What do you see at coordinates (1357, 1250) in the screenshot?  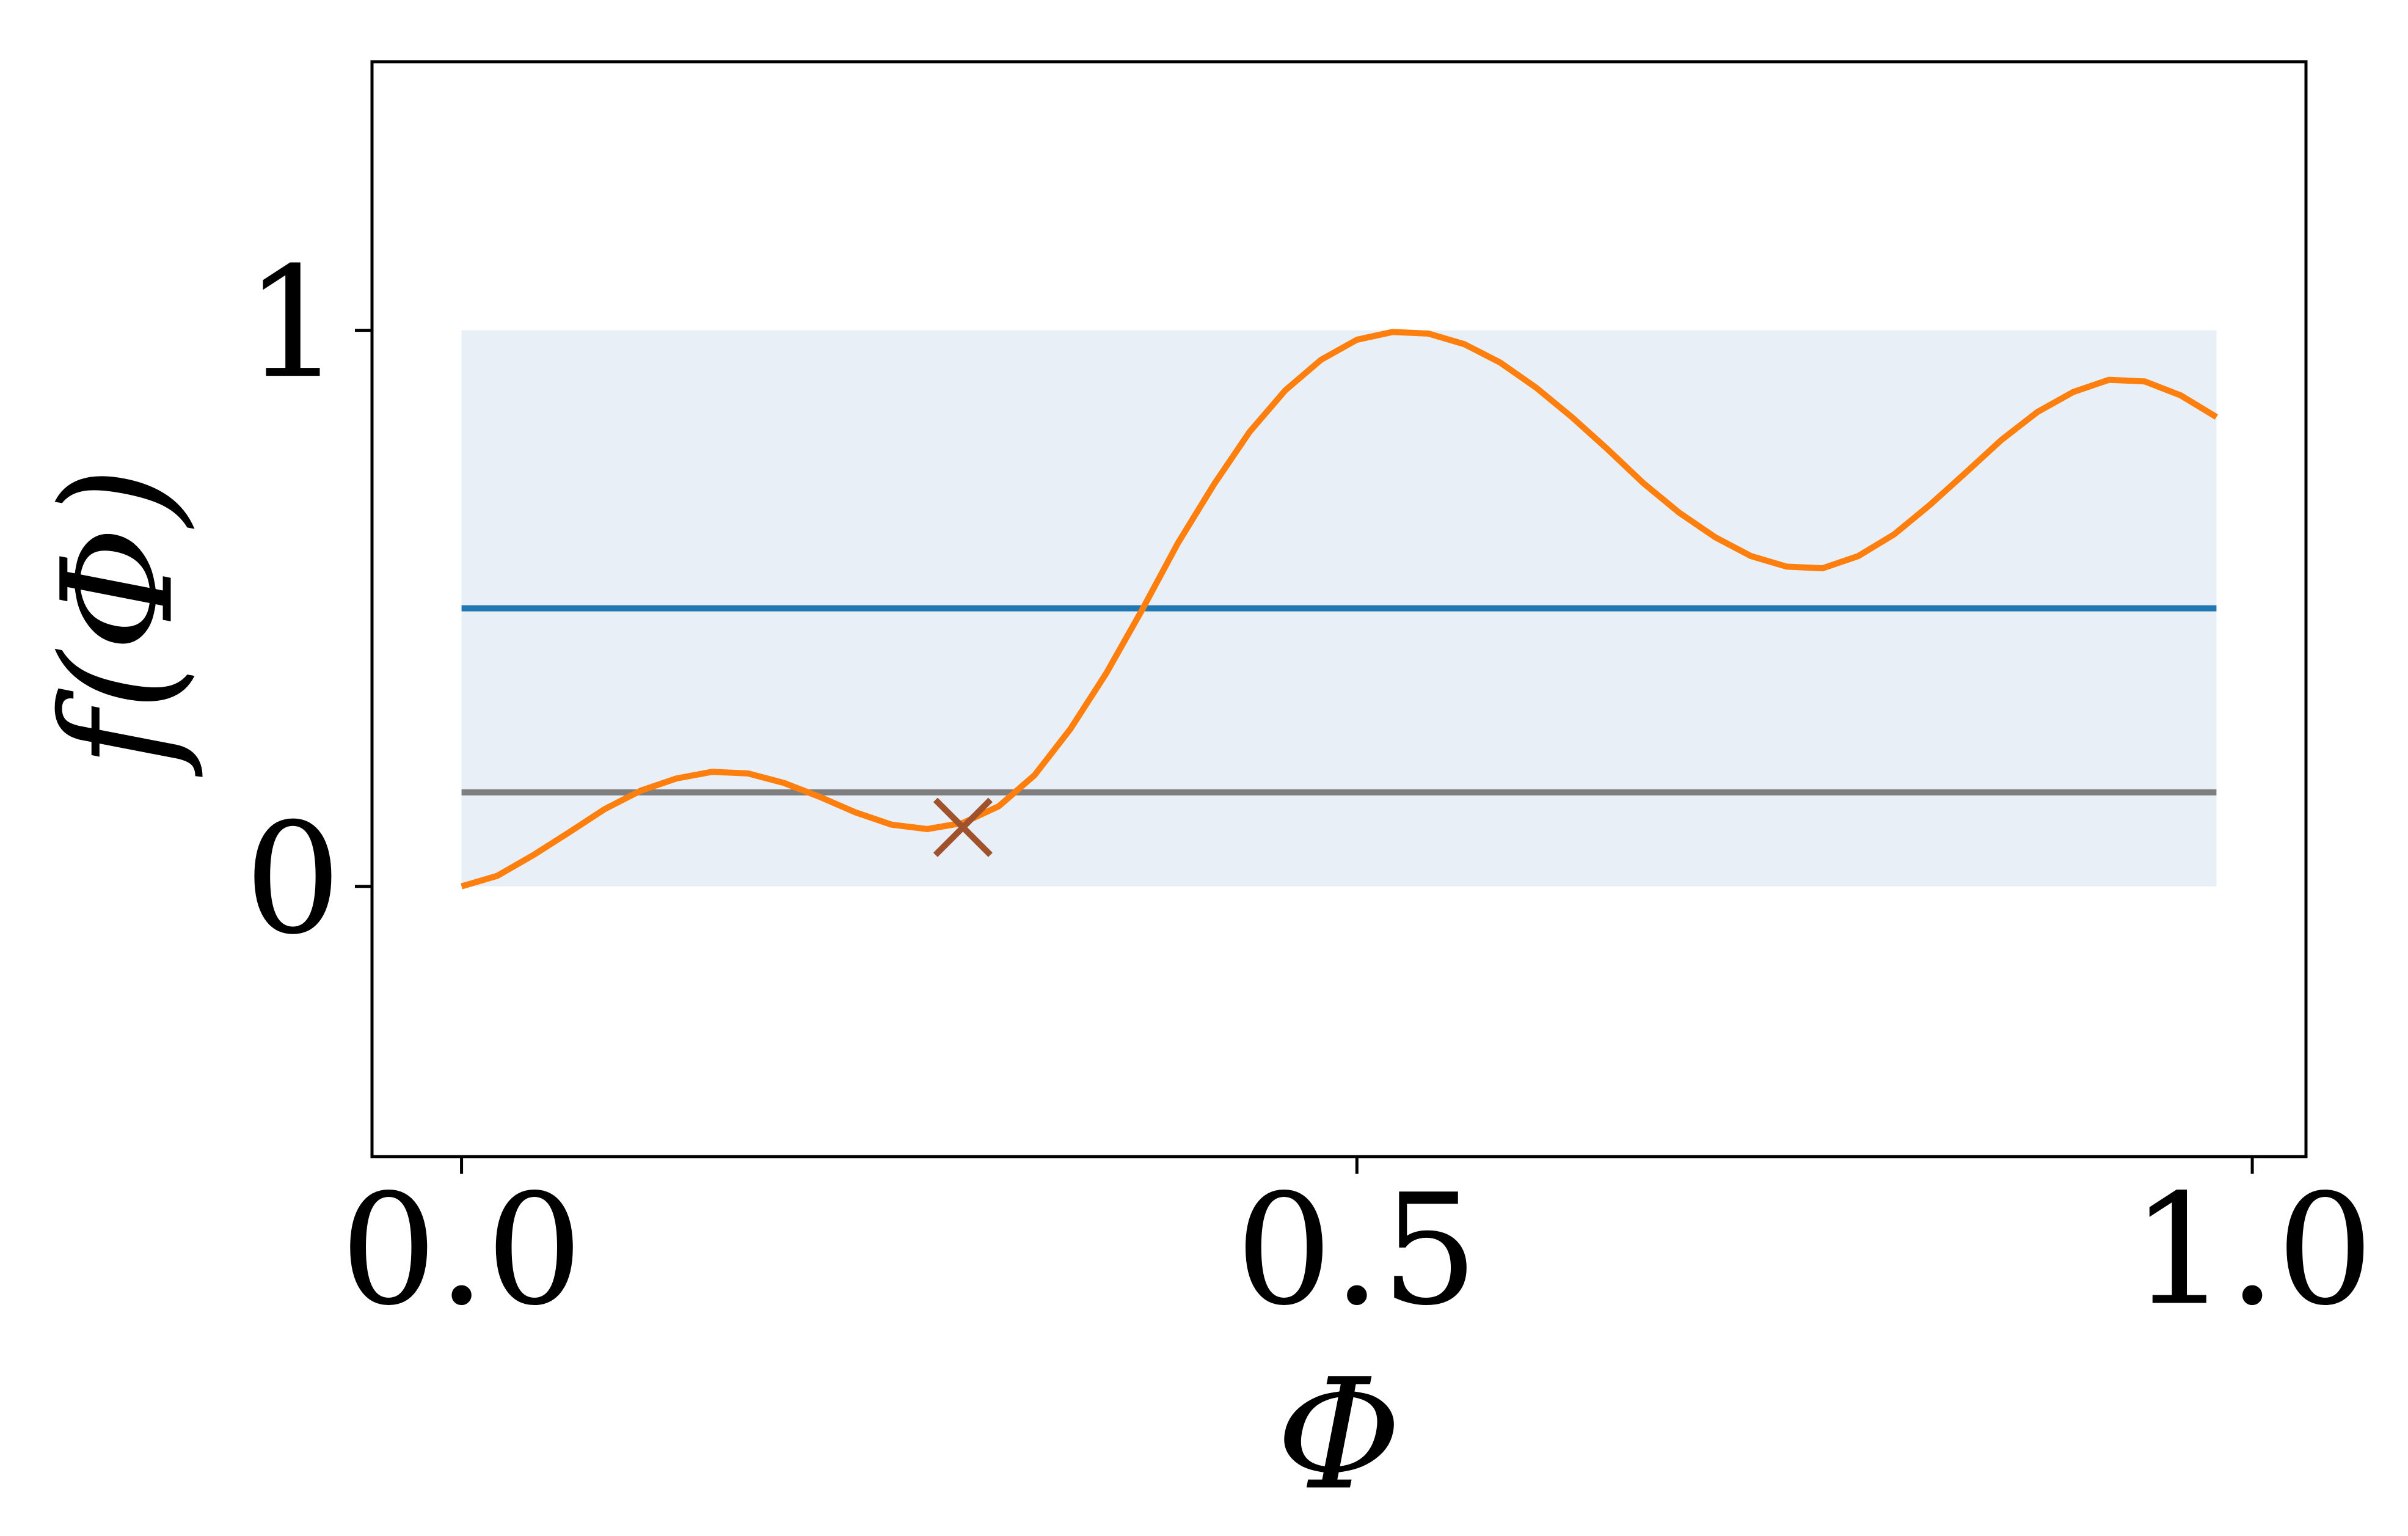 I see `x-tick-label: 0.5` at bounding box center [1357, 1250].